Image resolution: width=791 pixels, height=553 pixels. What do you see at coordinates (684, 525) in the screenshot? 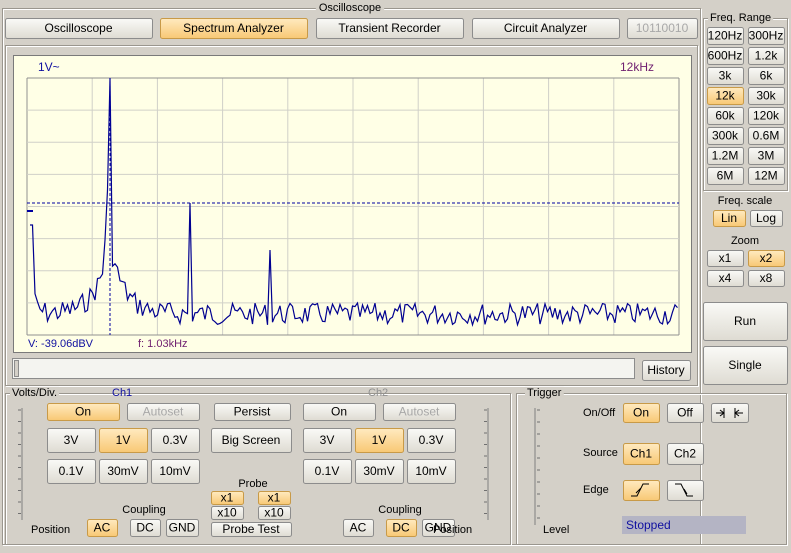
I see `status-box` at bounding box center [684, 525].